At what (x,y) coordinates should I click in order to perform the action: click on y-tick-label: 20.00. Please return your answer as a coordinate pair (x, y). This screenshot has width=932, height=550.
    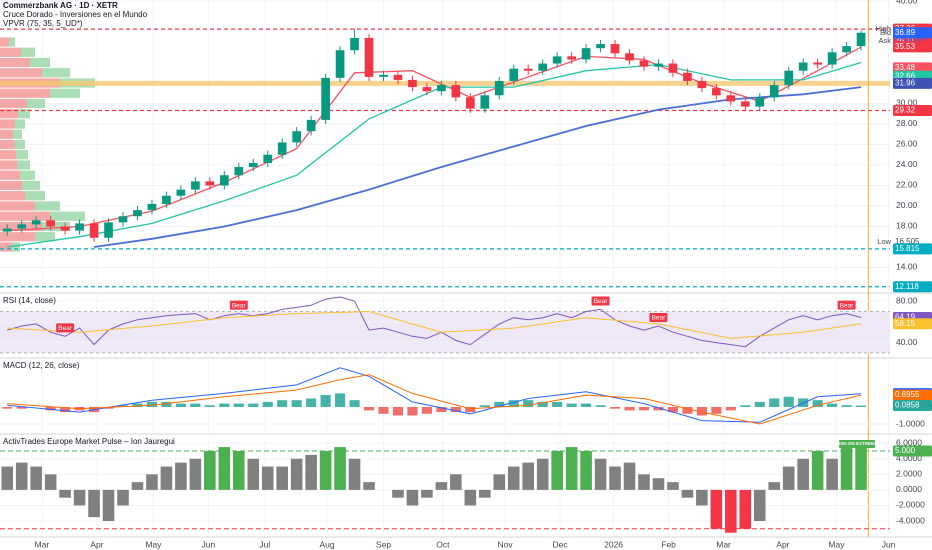
    Looking at the image, I should click on (907, 205).